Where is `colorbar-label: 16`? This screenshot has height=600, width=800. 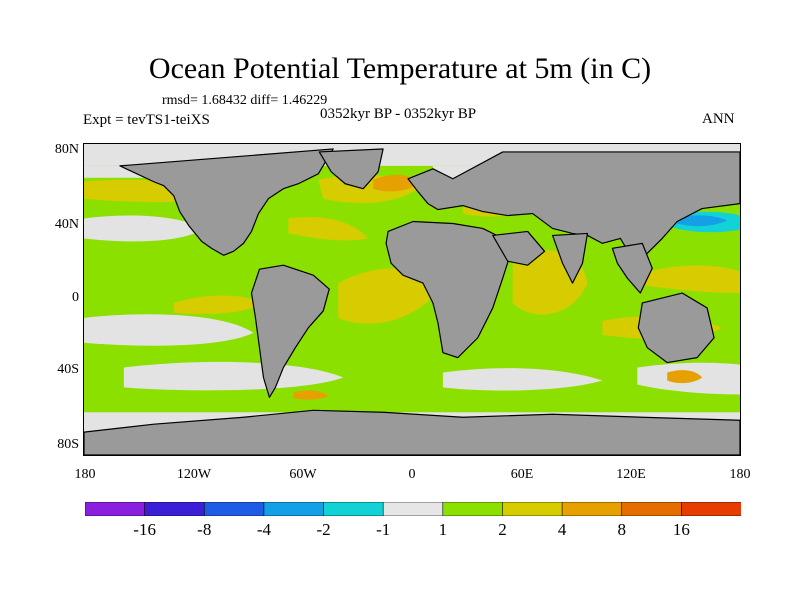 colorbar-label: 16 is located at coordinates (681, 529).